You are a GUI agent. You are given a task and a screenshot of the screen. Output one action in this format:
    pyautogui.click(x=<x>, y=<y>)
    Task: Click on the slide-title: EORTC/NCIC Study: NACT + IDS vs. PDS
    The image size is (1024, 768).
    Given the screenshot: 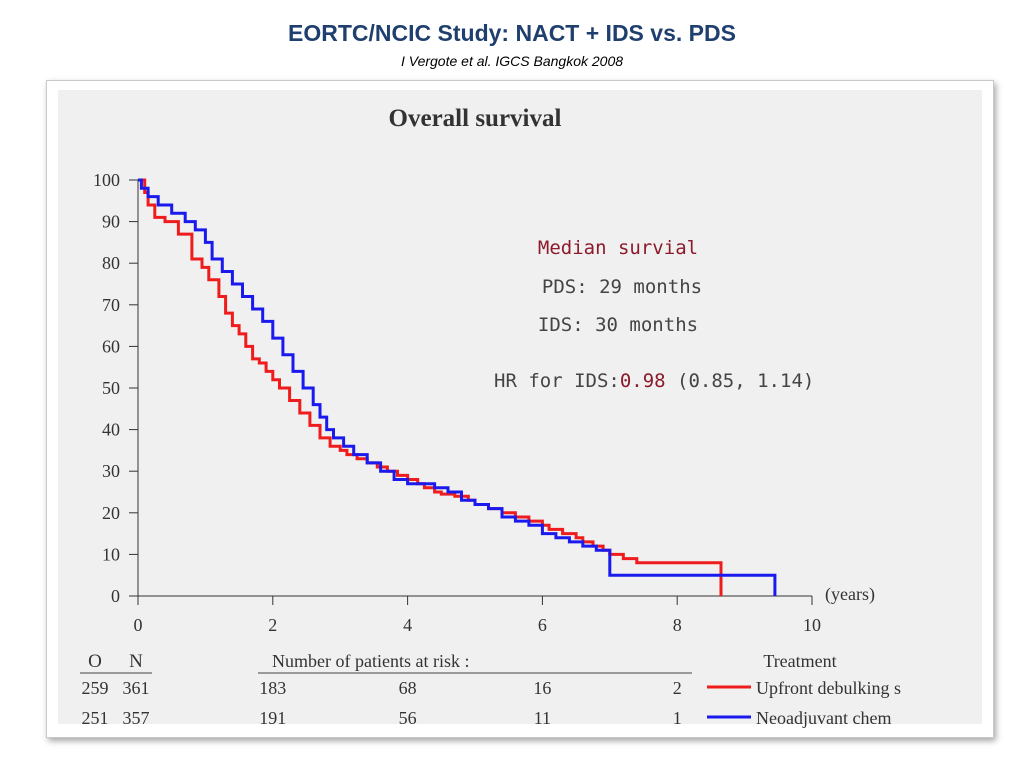 What is the action you would take?
    pyautogui.click(x=512, y=33)
    